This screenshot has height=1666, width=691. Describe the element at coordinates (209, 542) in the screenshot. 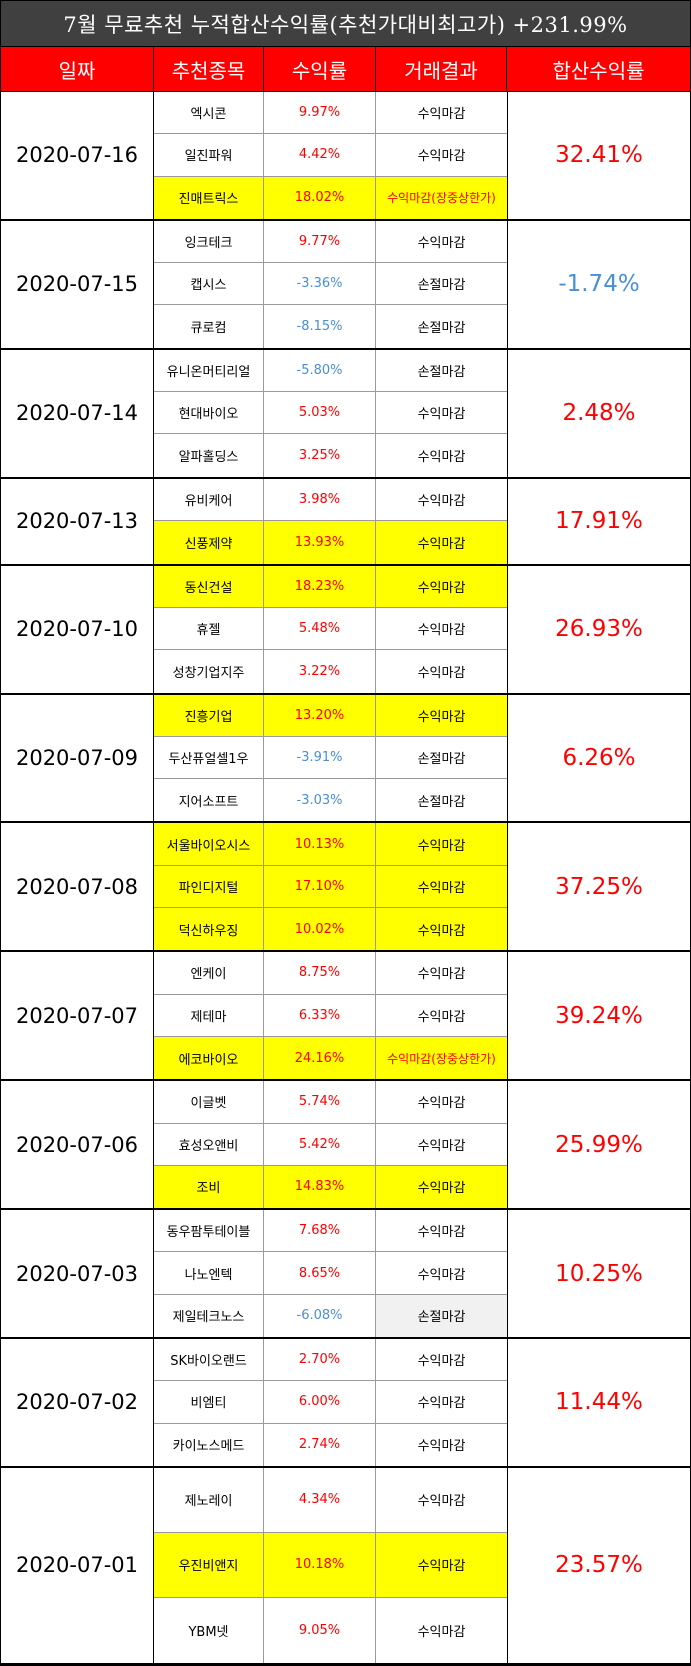

I see `stock-name: 신풍제약` at that location.